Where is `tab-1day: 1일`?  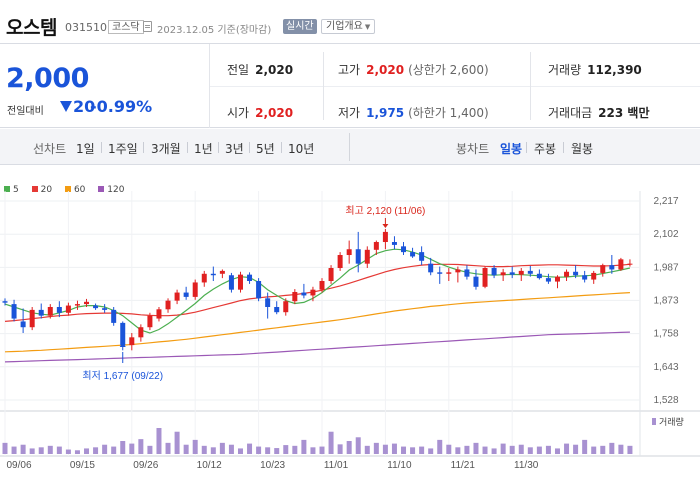 tab-1day: 1일 is located at coordinates (85, 149).